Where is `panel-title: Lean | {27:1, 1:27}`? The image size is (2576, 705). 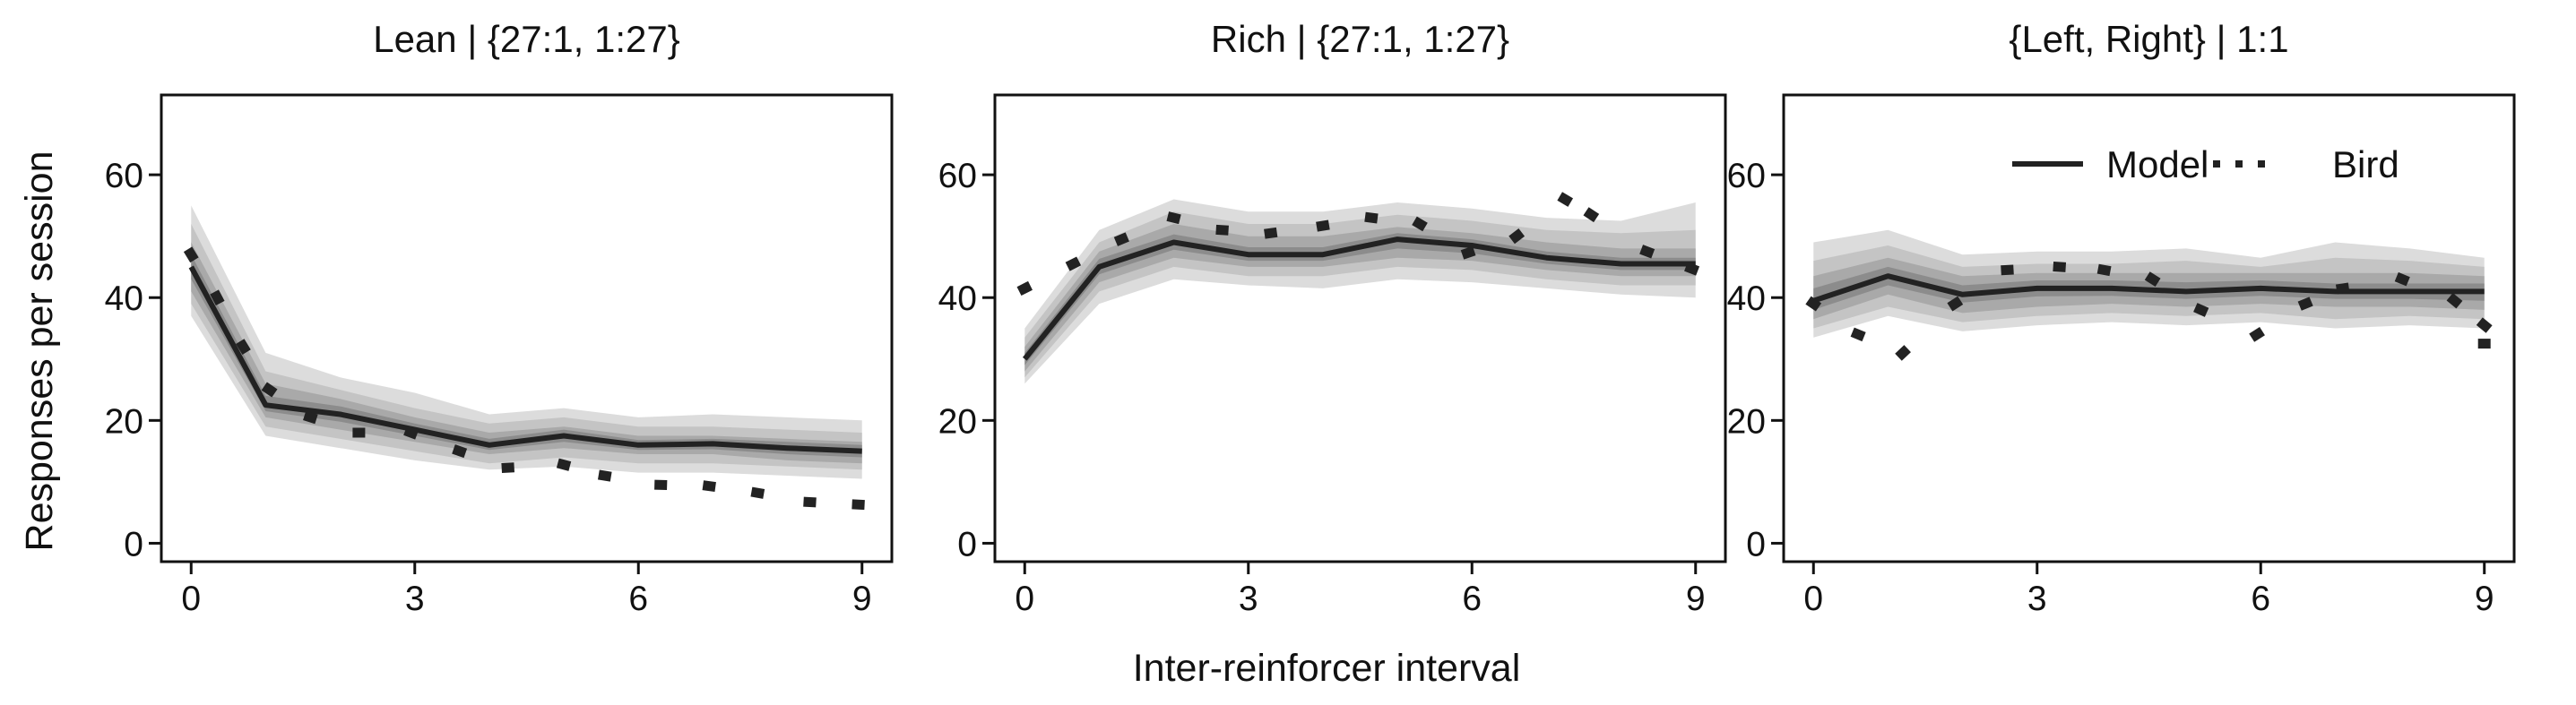 panel-title: Lean | {27:1, 1:27} is located at coordinates (526, 39).